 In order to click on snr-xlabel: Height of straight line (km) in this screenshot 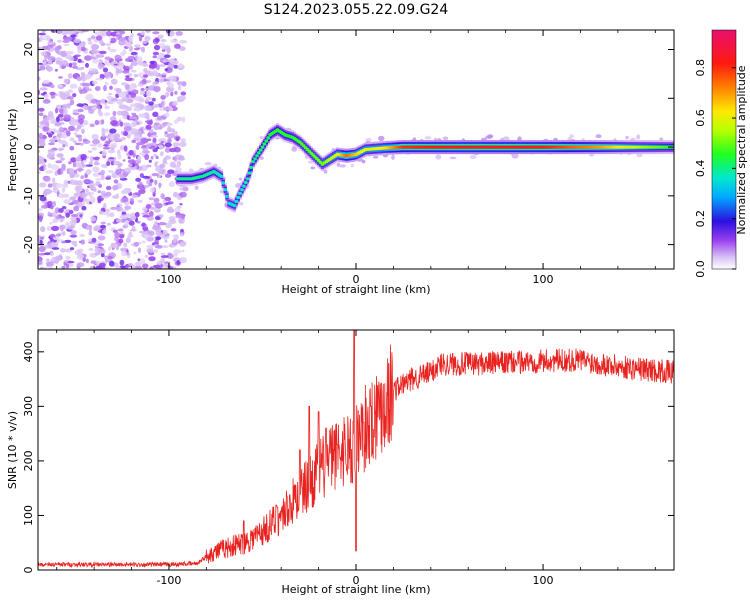, I will do `click(355, 589)`.